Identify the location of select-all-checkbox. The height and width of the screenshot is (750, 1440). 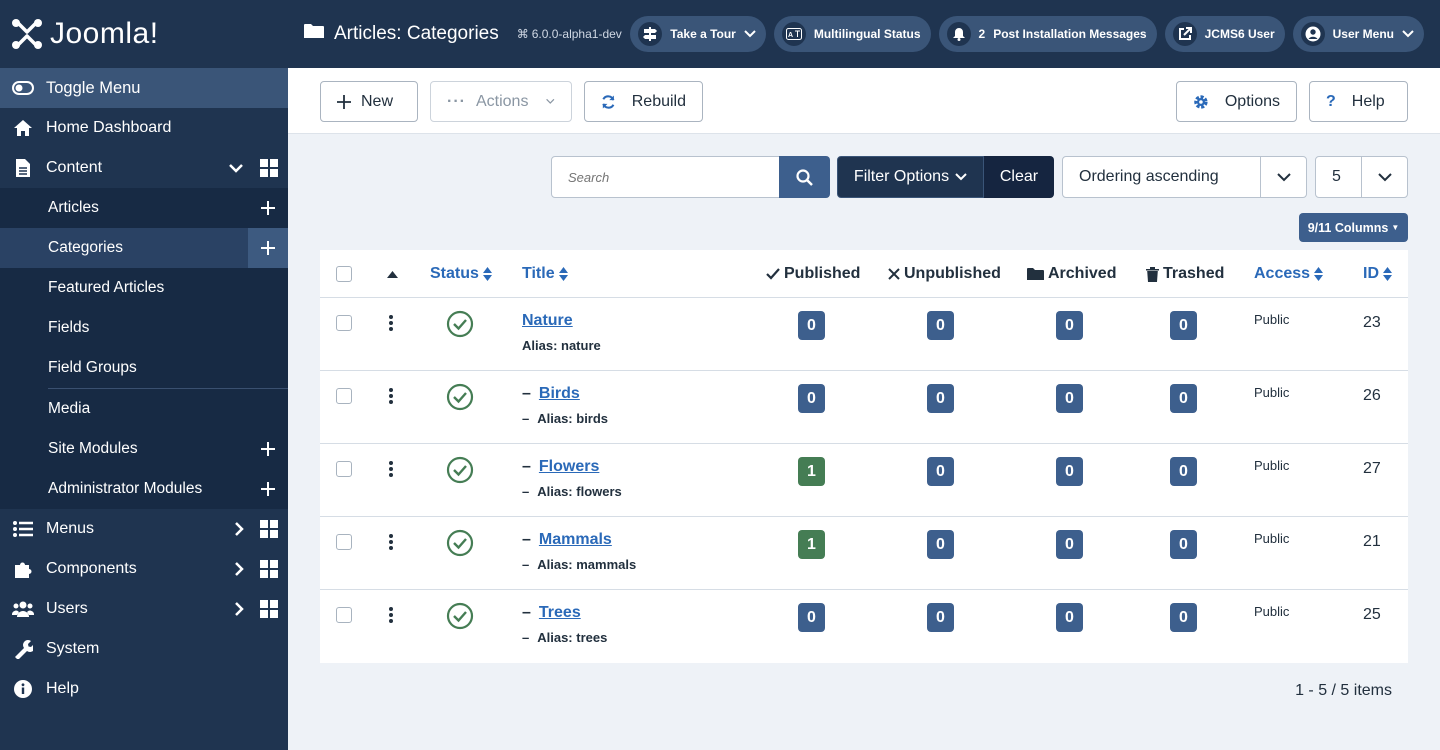
(344, 274).